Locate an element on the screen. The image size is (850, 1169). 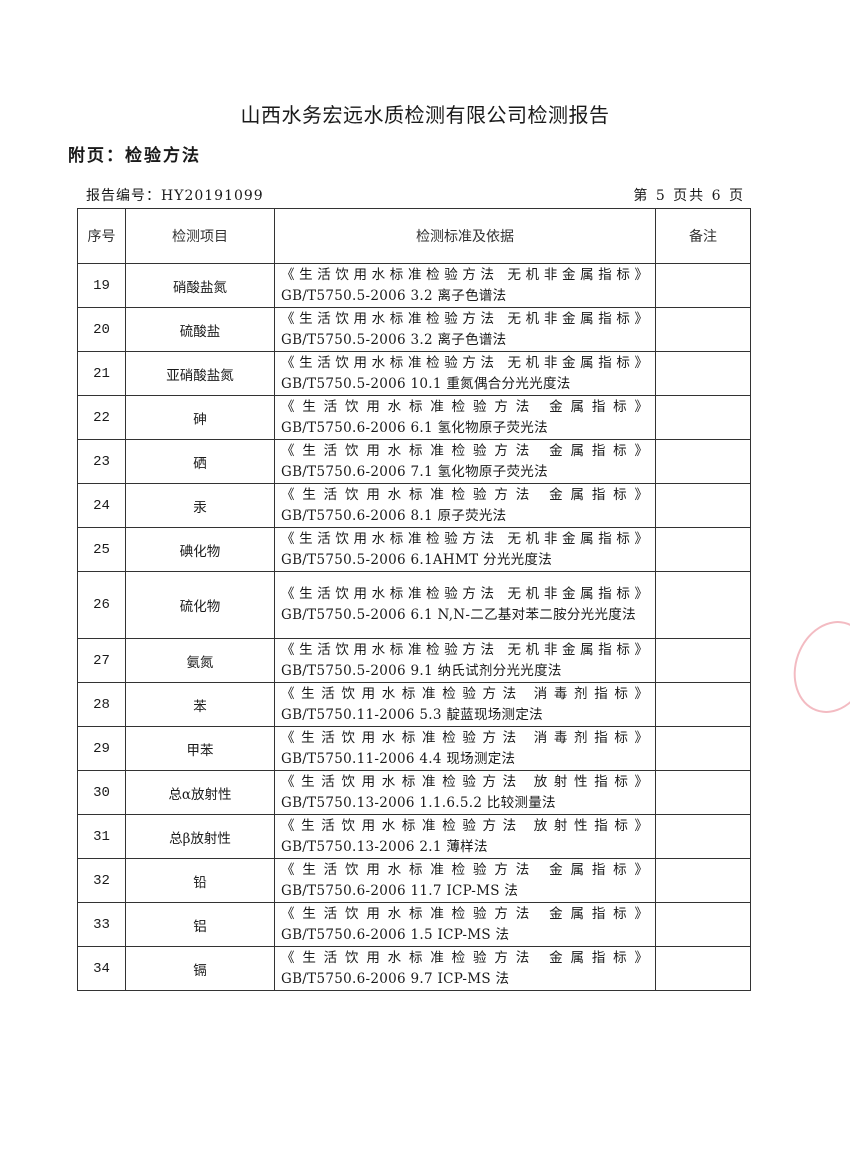
red-seal-stamp is located at coordinates (815, 667).